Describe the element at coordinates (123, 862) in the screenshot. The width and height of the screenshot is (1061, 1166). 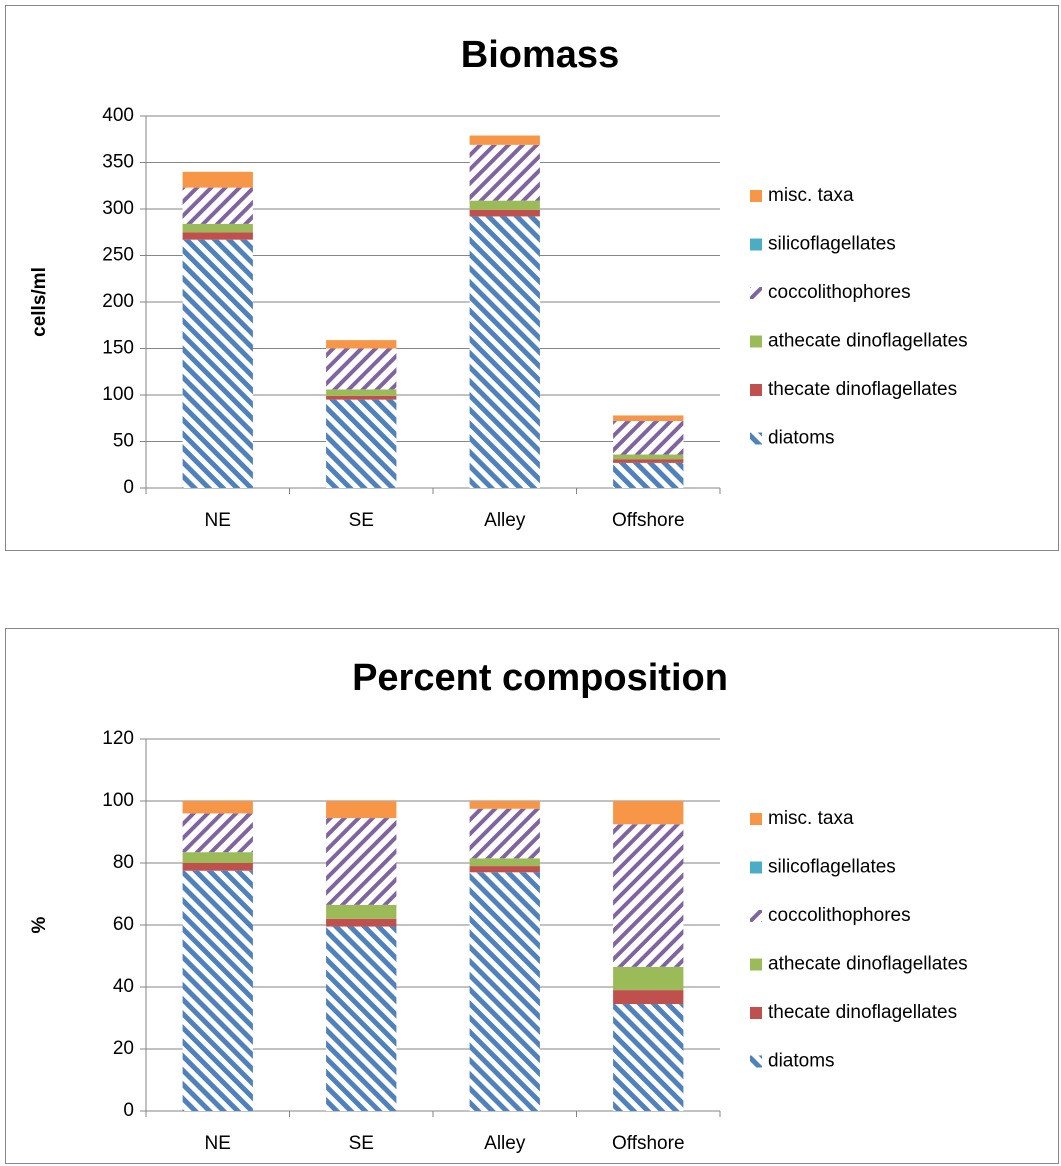
I see `y-tick-label: 80` at that location.